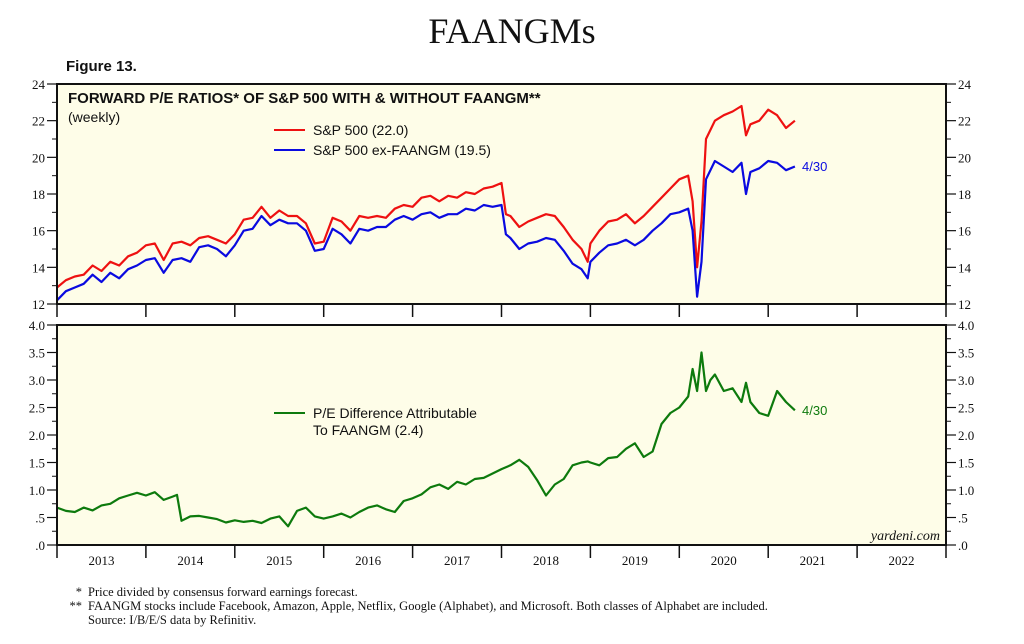  What do you see at coordinates (38, 121) in the screenshot?
I see `y-tick-label-left: 22` at bounding box center [38, 121].